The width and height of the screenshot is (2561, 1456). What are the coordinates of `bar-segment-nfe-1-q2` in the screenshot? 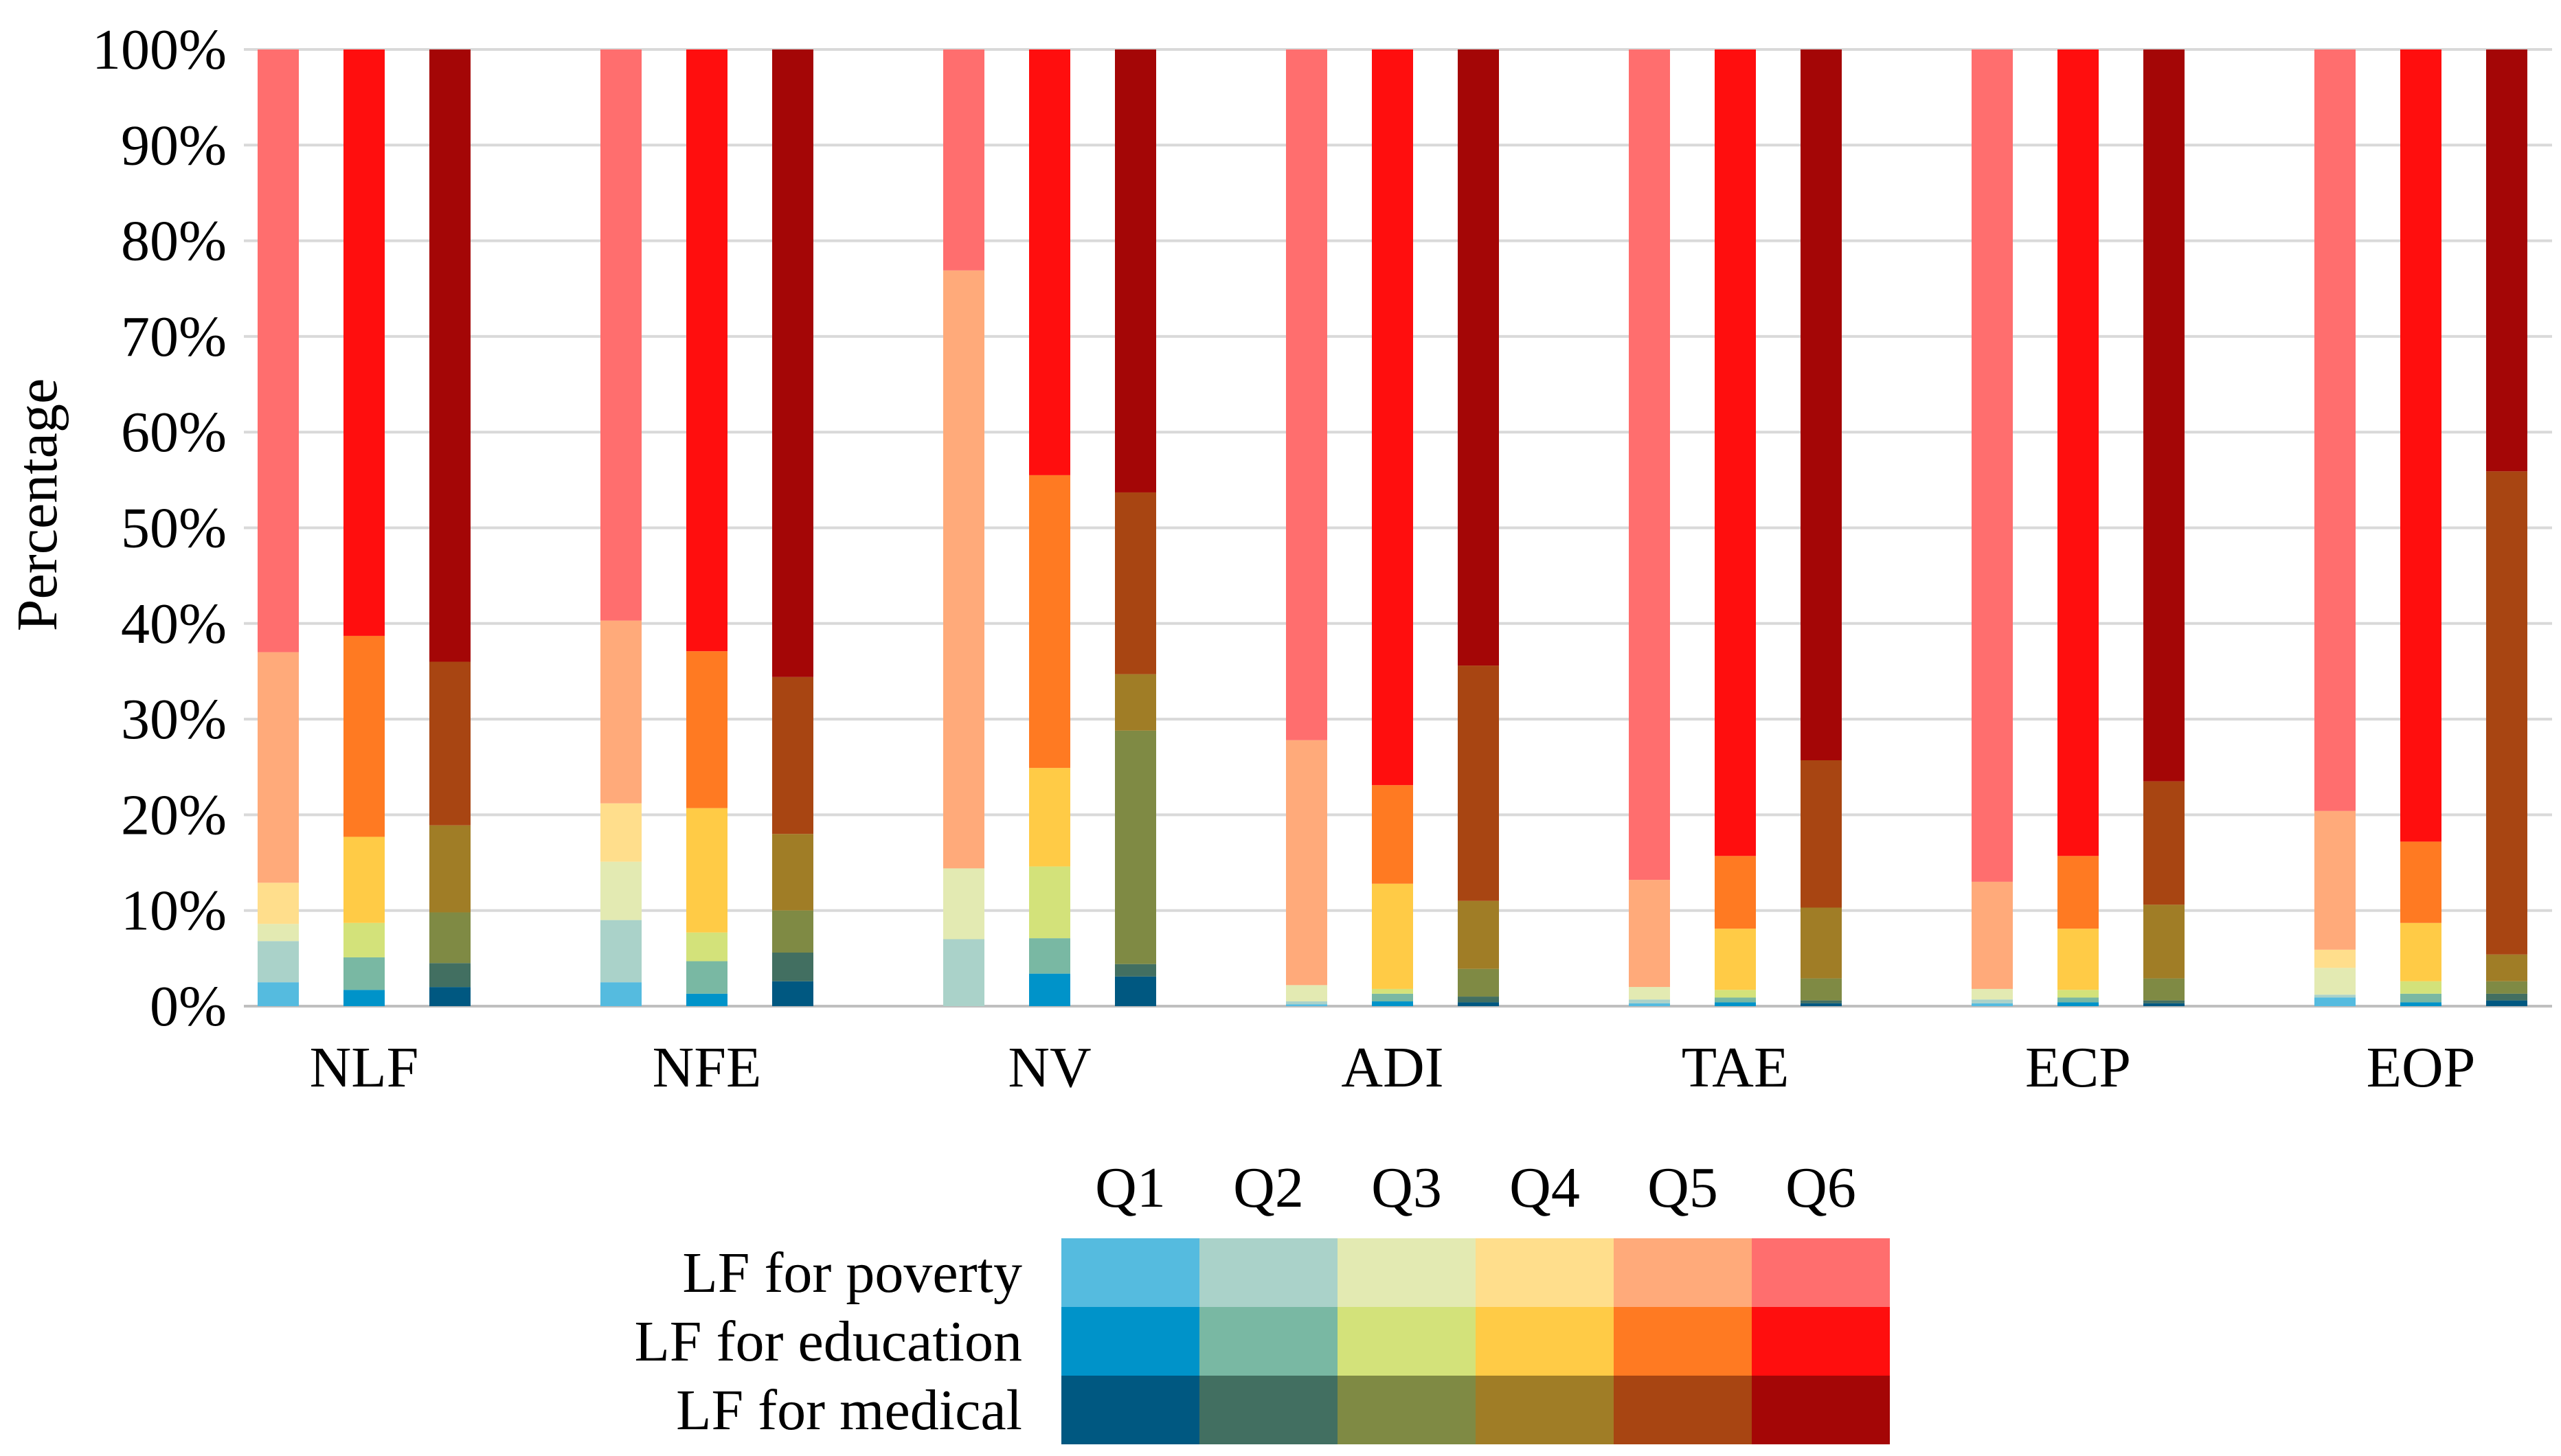 It's located at (621, 951).